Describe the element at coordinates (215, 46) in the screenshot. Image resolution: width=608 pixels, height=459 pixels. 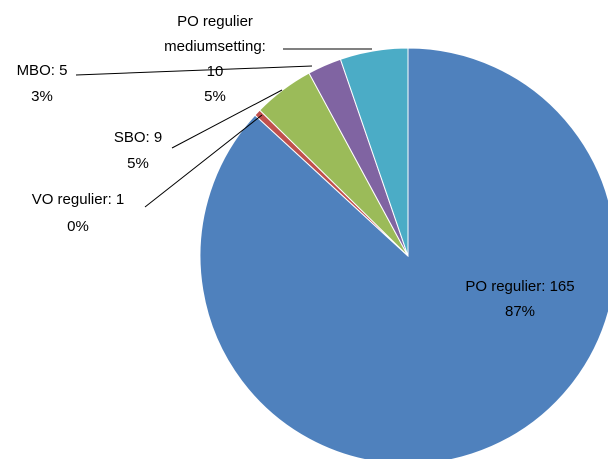
I see `data-label: mediumsetting:` at that location.